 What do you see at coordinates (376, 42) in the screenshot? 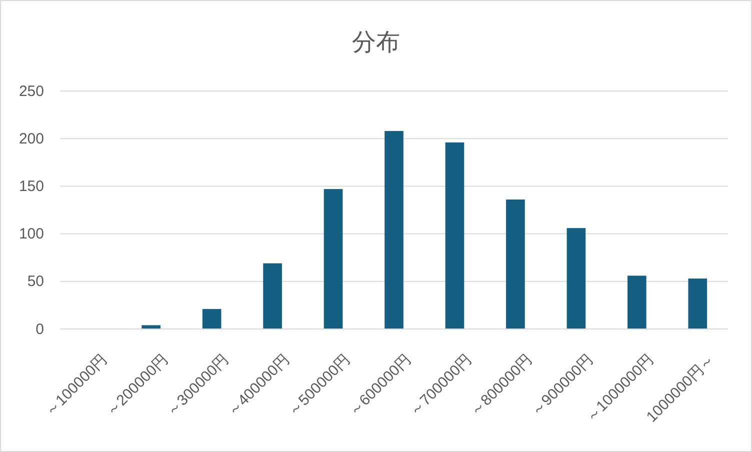
I see `chart-title: 分布` at bounding box center [376, 42].